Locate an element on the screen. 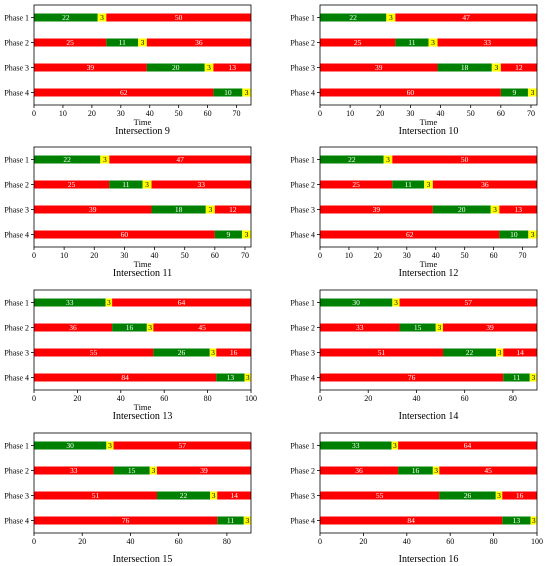  data-label: 51 is located at coordinates (382, 352).